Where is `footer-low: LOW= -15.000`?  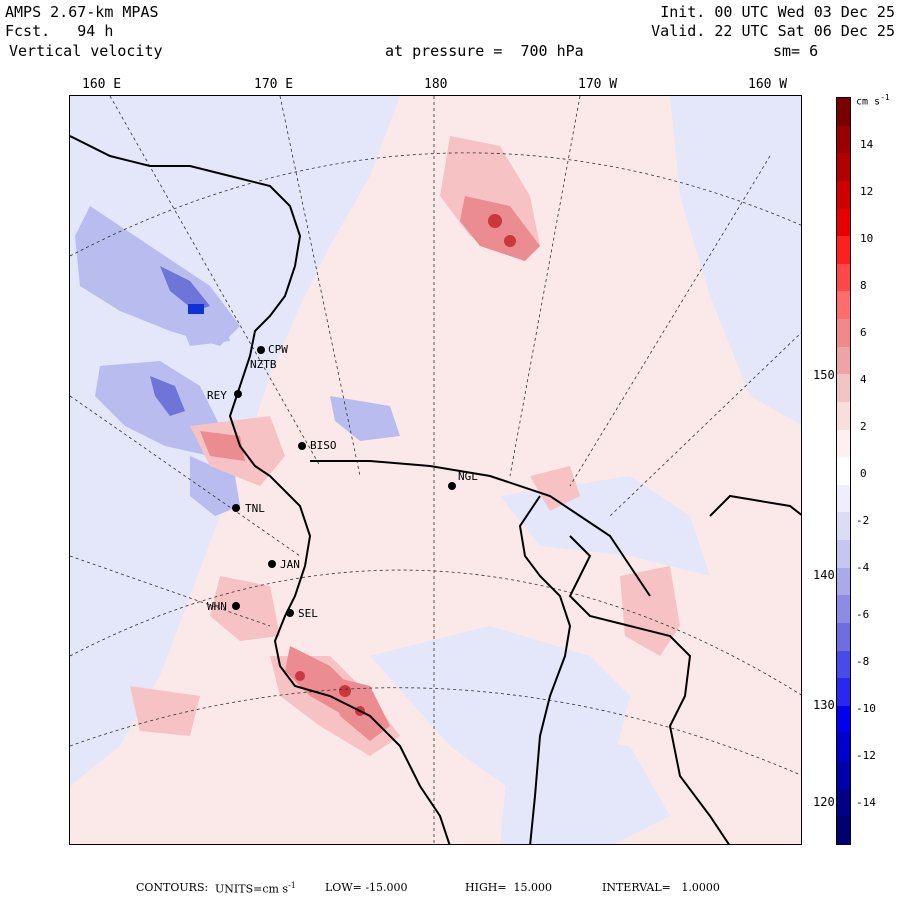
footer-low: LOW= -15.000 is located at coordinates (366, 887).